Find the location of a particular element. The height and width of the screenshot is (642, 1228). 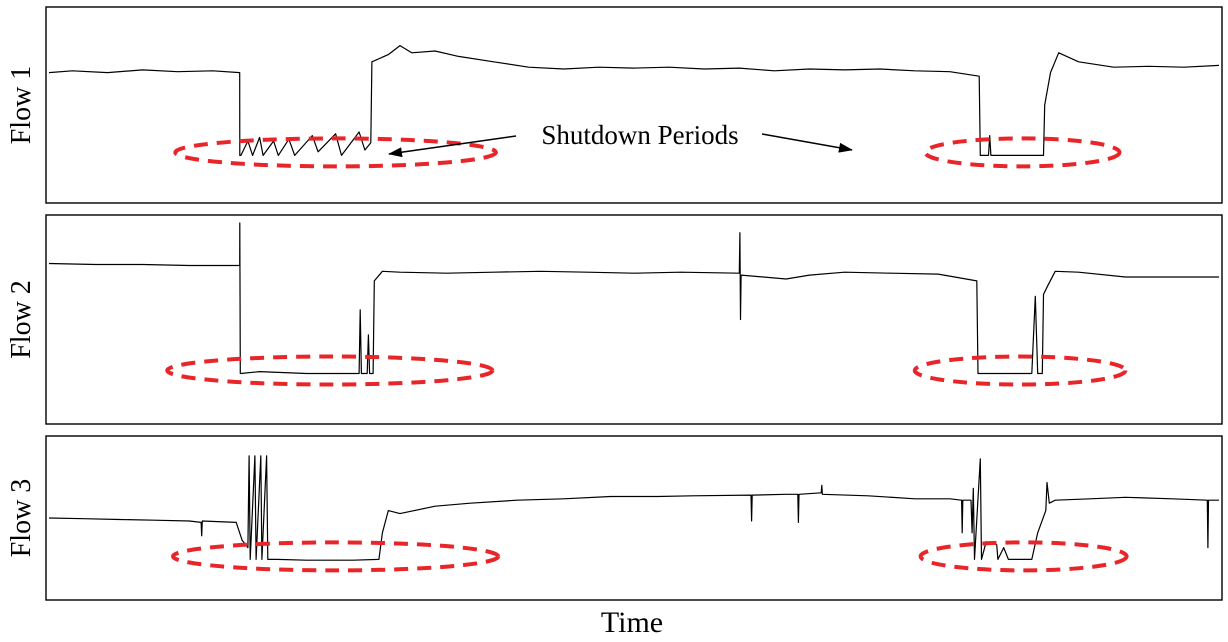

annotation-arrow-right is located at coordinates (807, 143).